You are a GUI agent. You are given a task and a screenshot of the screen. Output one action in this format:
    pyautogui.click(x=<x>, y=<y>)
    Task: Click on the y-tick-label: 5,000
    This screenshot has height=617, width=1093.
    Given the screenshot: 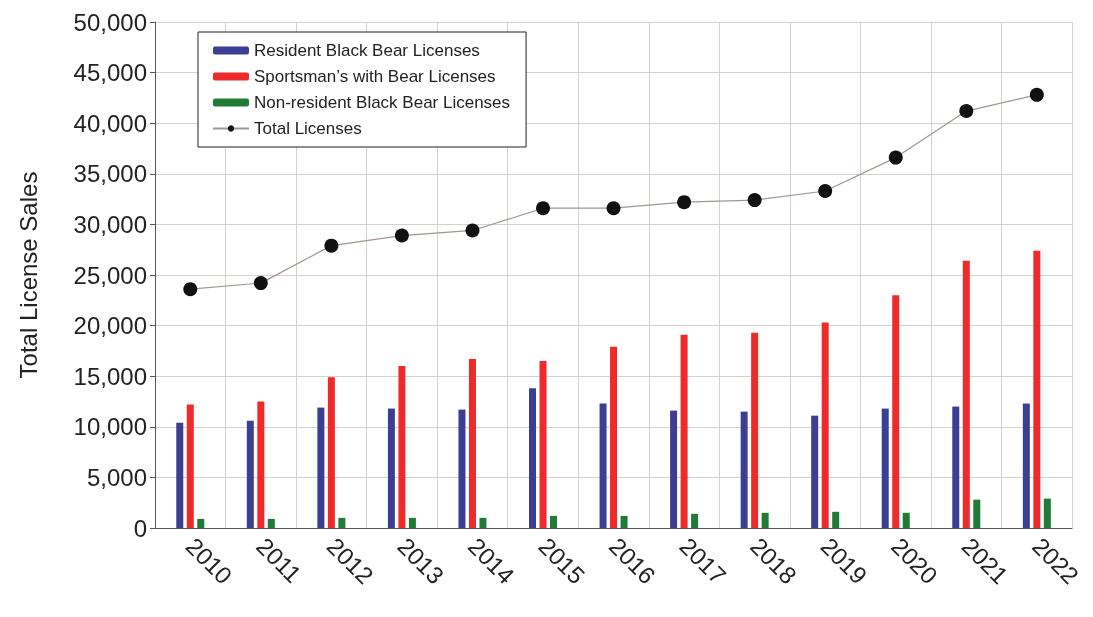 What is the action you would take?
    pyautogui.click(x=116, y=477)
    